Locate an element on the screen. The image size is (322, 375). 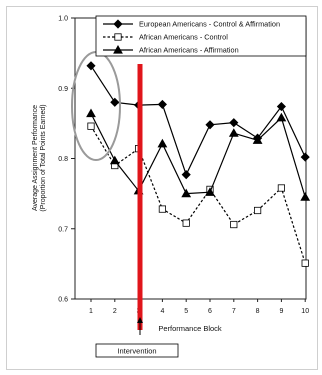
y-tick-label: 0.6 is located at coordinates (63, 300).